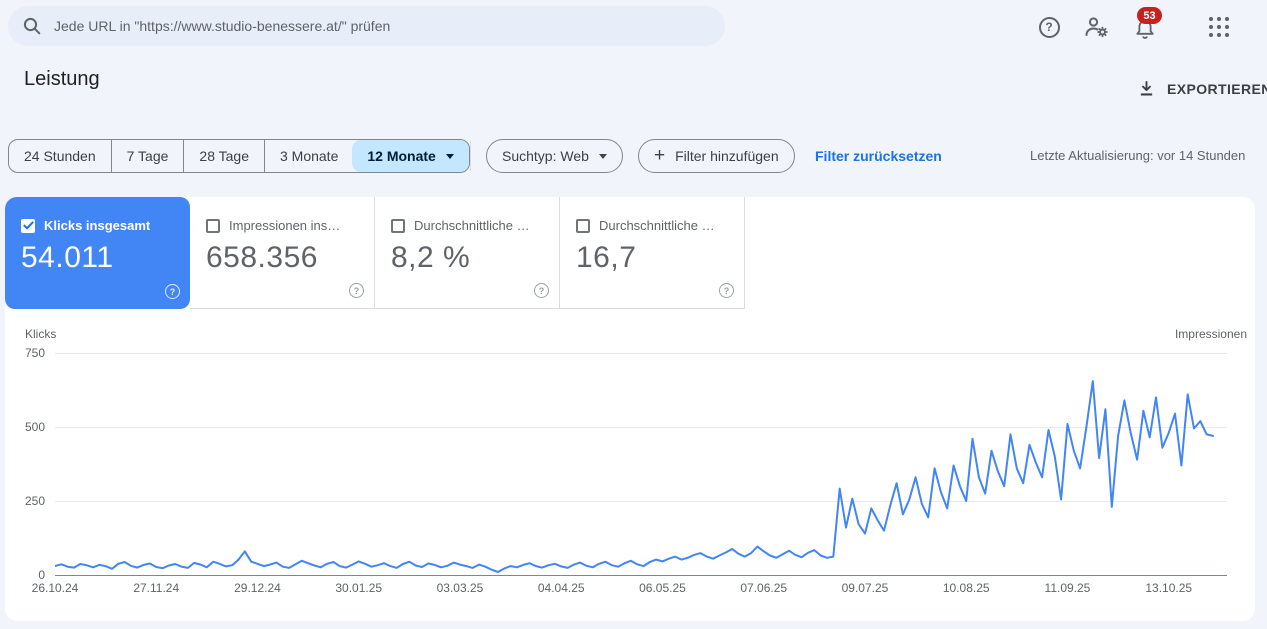  I want to click on x-tick-label: 27.11.24, so click(156, 588).